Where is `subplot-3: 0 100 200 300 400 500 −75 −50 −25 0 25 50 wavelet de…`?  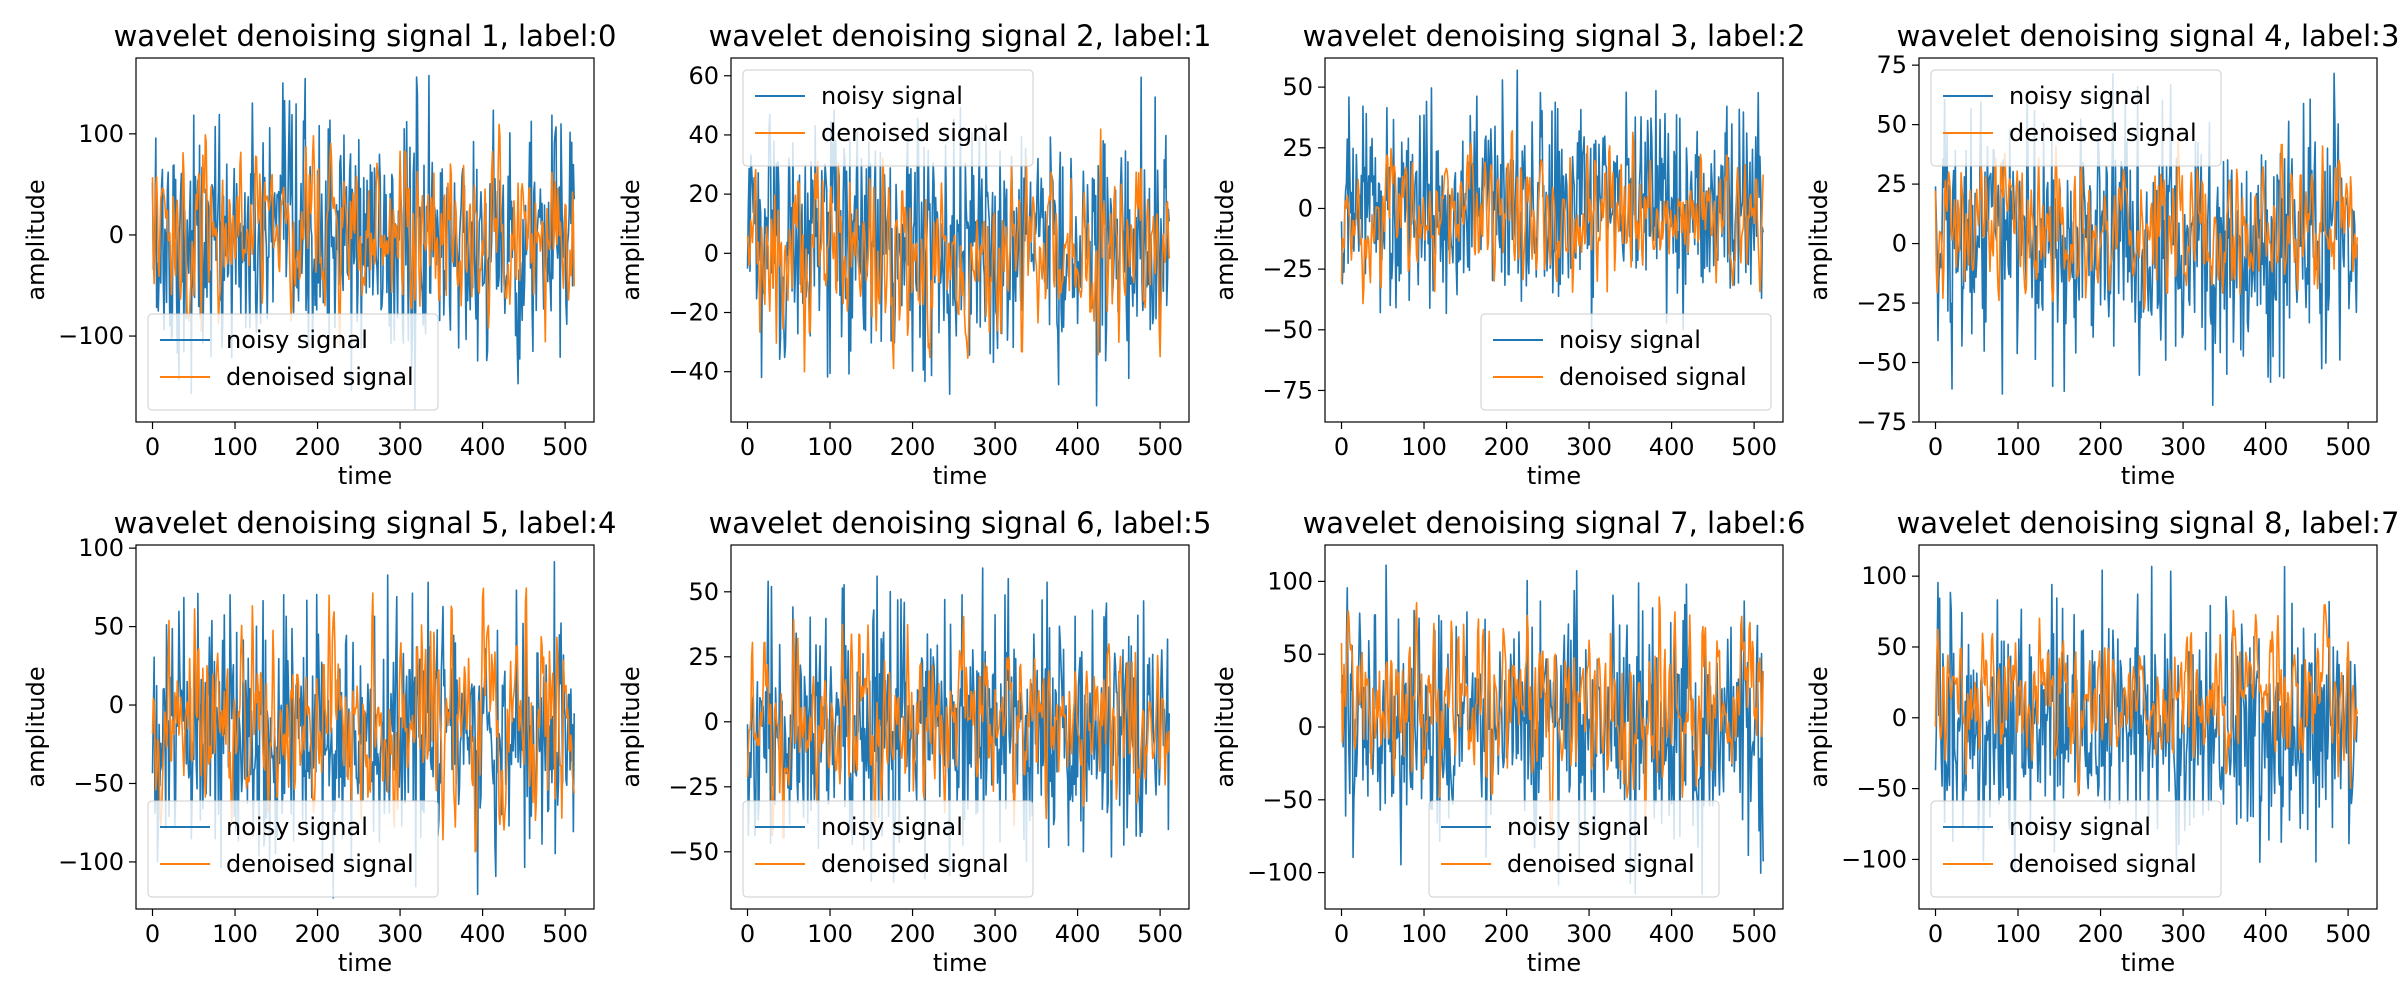
subplot-3: 0 100 200 300 400 500 −75 −50 −25 0 25 50 wavelet de… is located at coordinates (1508, 254).